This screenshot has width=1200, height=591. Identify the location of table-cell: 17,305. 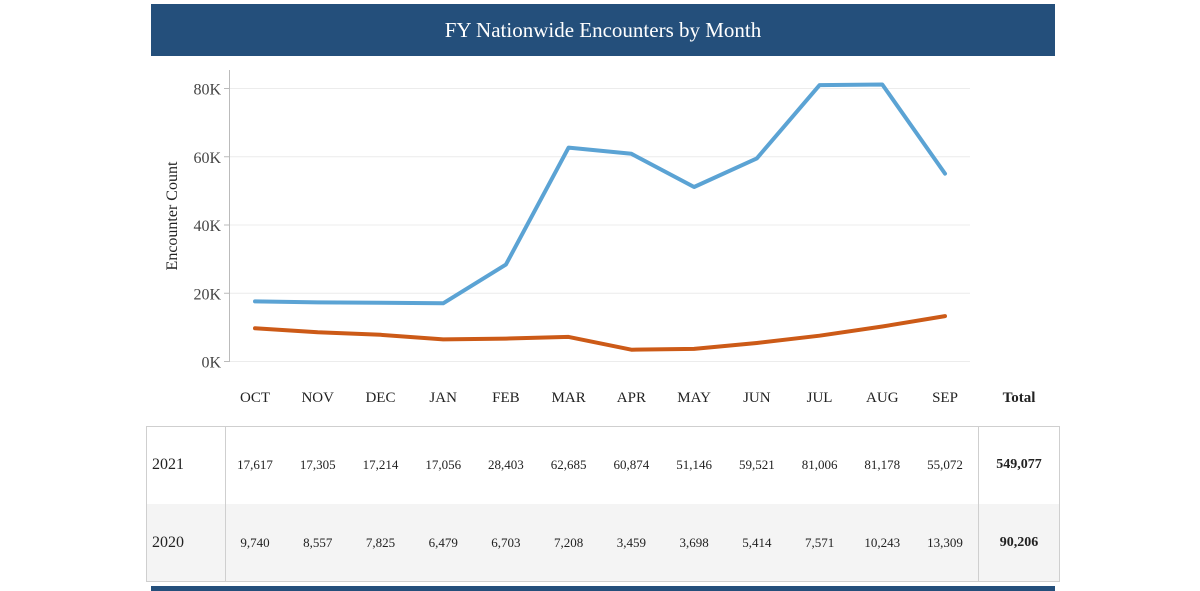
(317, 464).